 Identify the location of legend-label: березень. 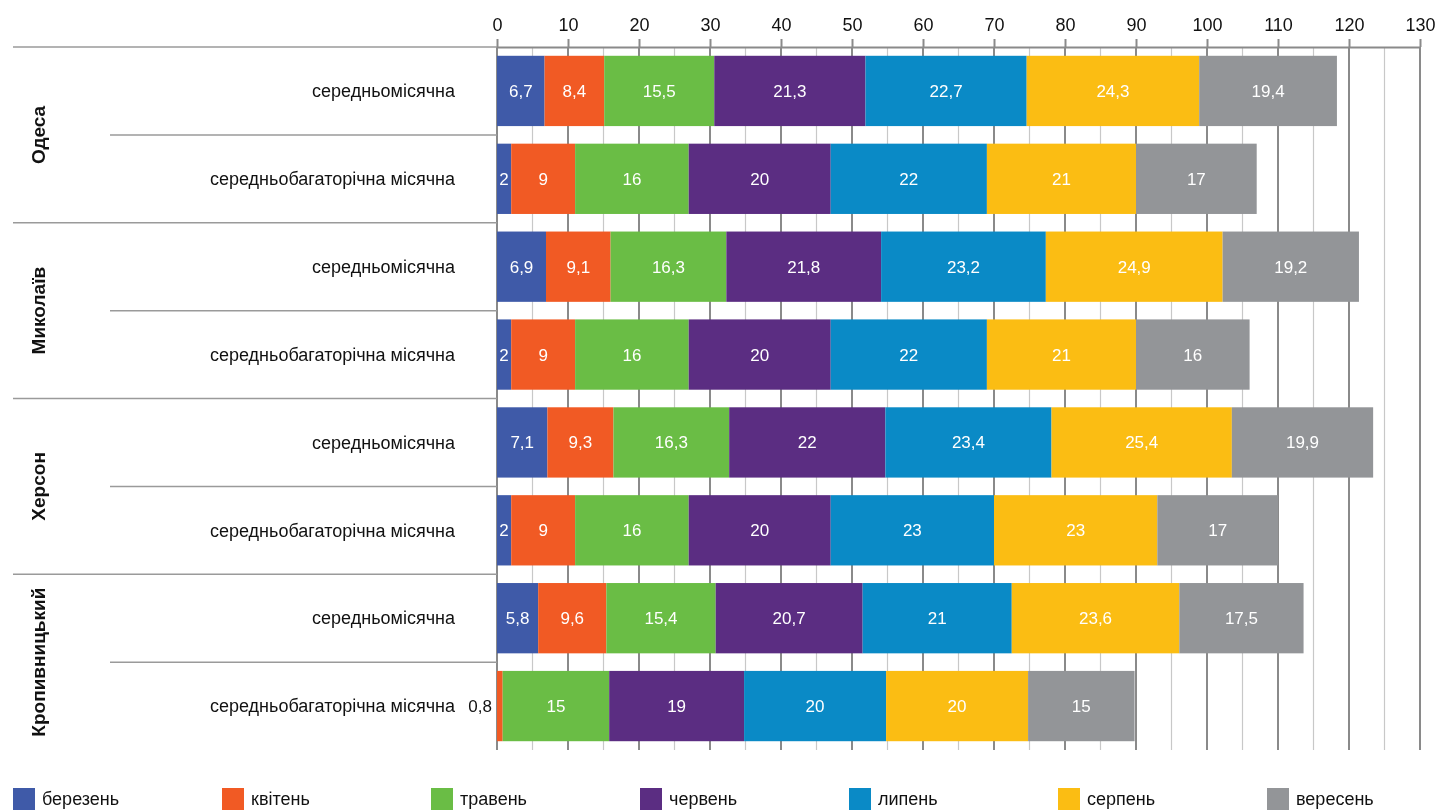
(81, 799).